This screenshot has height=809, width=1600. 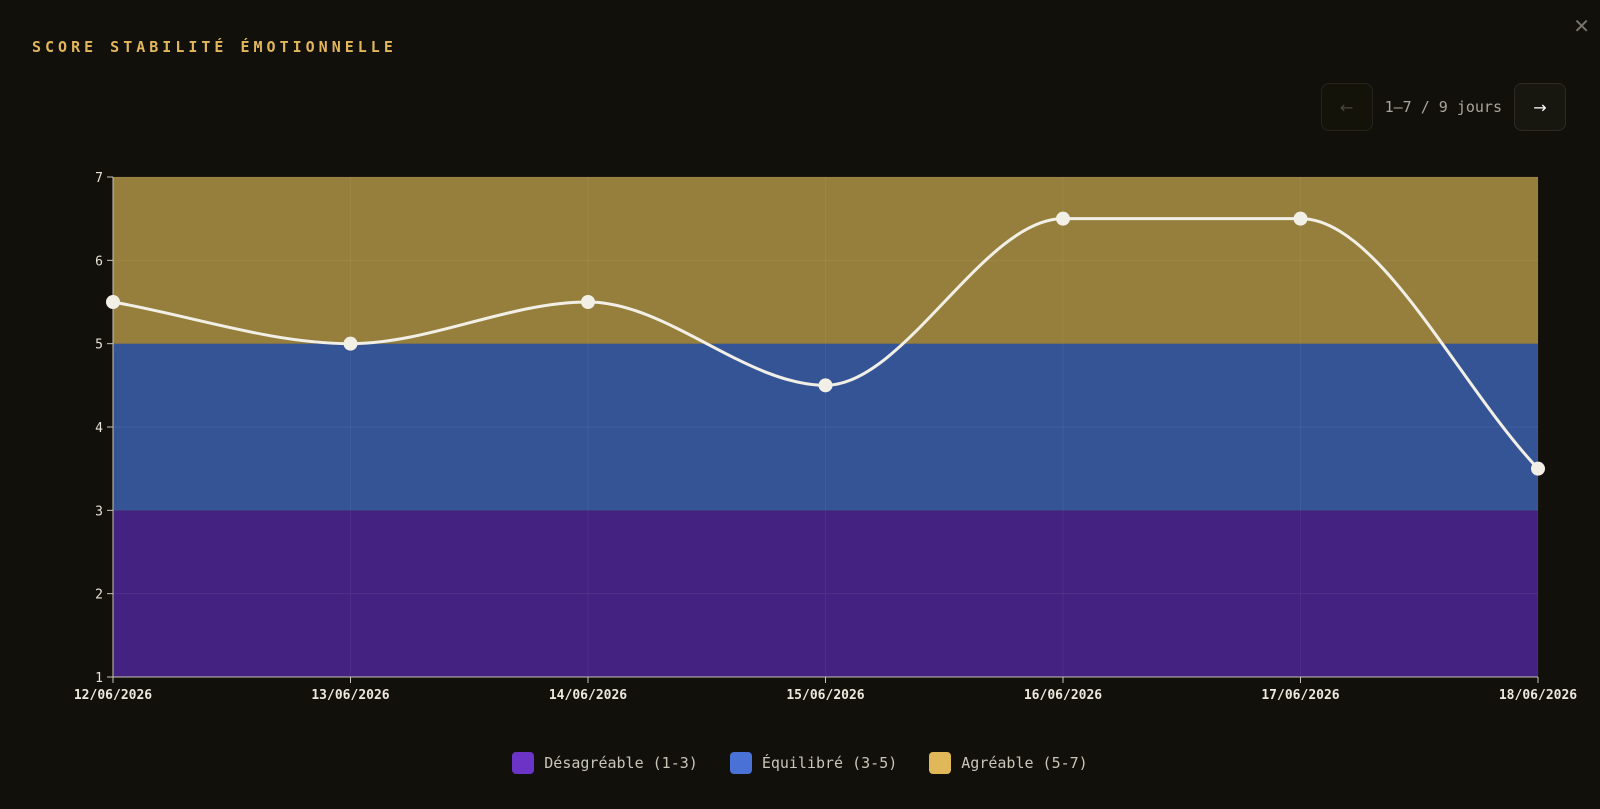 I want to click on legend-label: Équilibré (3-5), so click(x=829, y=763).